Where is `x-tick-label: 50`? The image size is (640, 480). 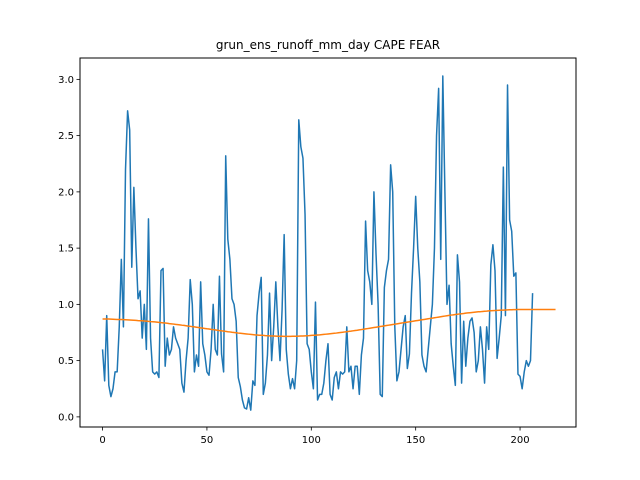
x-tick-label: 50 is located at coordinates (207, 440).